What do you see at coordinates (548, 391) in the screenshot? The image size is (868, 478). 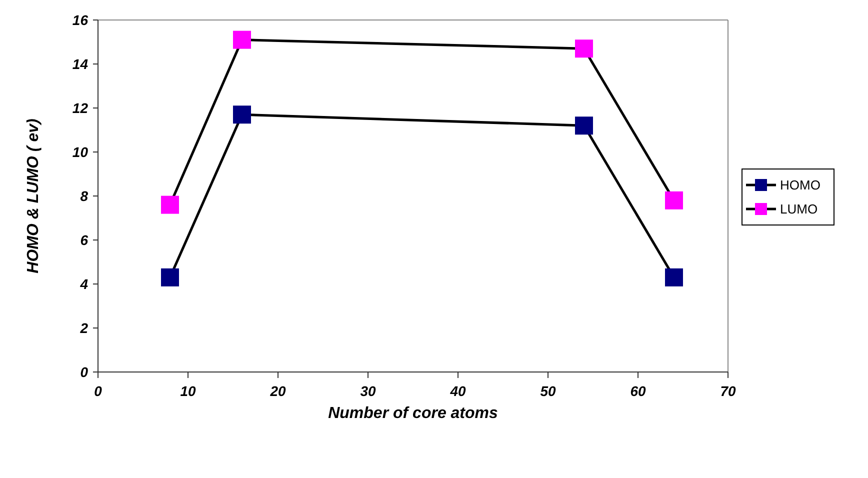 I see `x-tick-label: 50` at bounding box center [548, 391].